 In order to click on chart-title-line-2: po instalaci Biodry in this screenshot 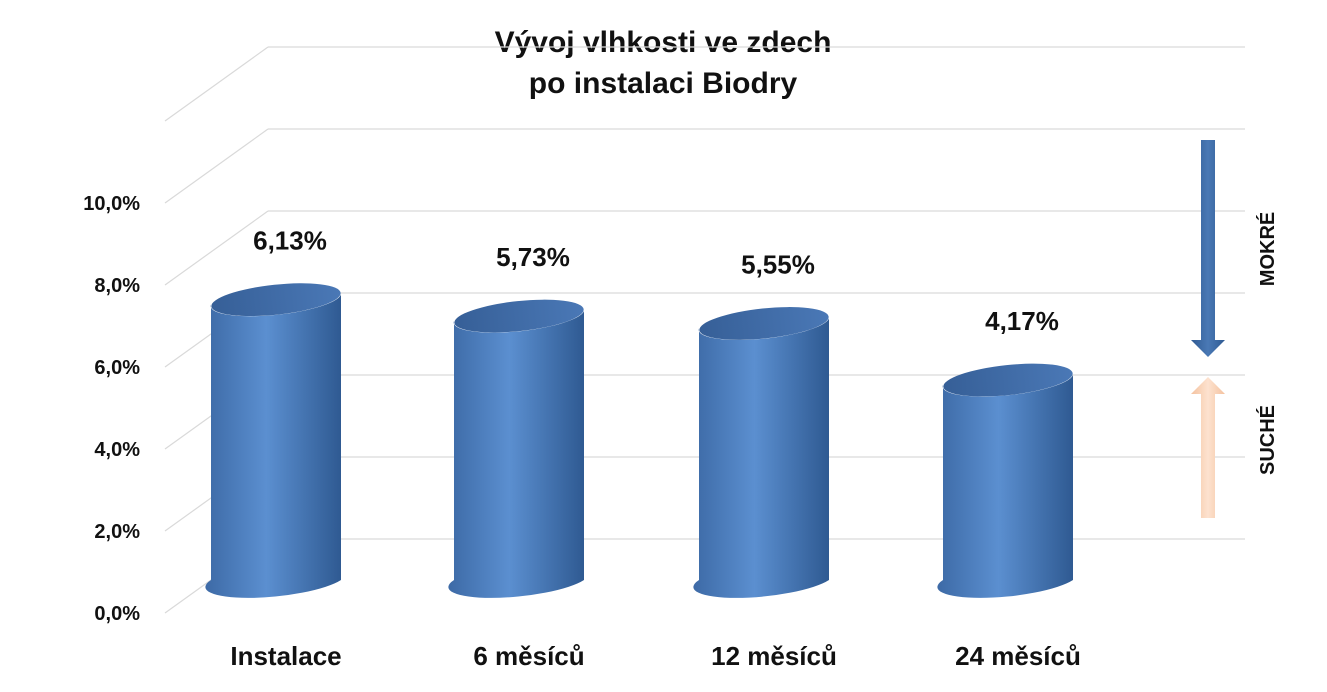, I will do `click(663, 83)`.